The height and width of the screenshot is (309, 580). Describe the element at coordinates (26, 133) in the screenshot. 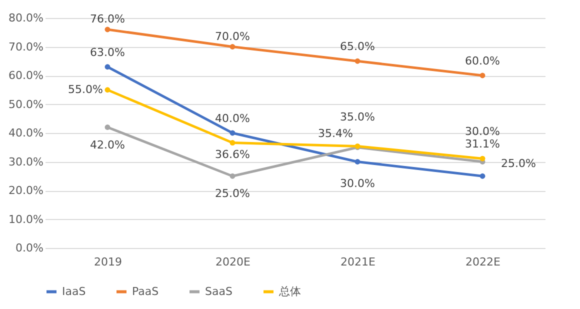

I see `y-tick-label: 40.0%` at that location.